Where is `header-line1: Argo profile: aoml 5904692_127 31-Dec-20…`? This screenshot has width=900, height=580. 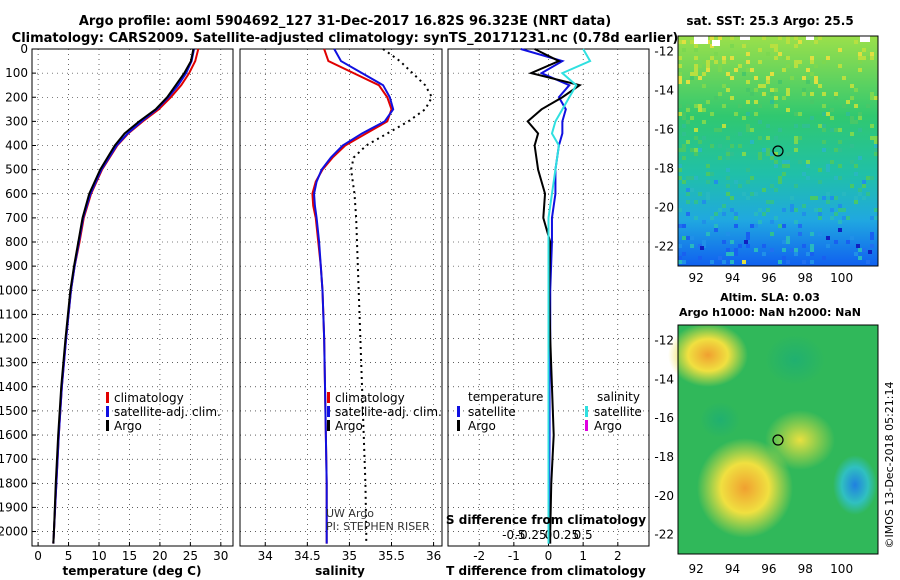 header-line1: Argo profile: aoml 5904692_127 31-Dec-20… is located at coordinates (345, 21).